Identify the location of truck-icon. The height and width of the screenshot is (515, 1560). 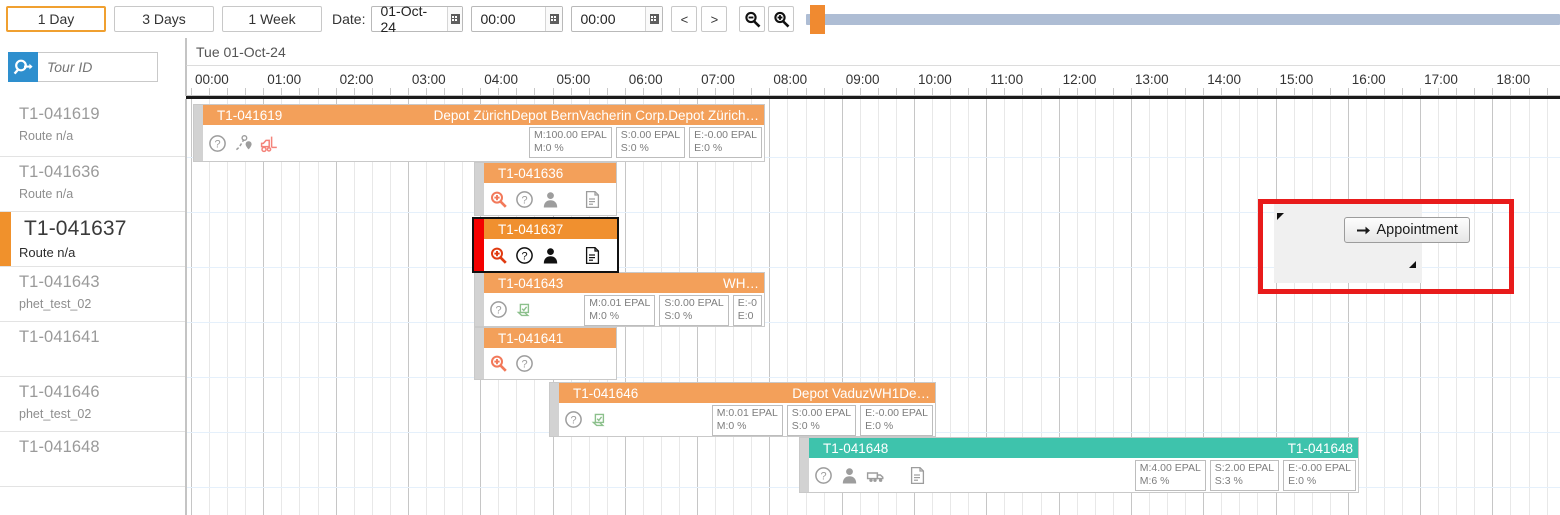
(875, 475).